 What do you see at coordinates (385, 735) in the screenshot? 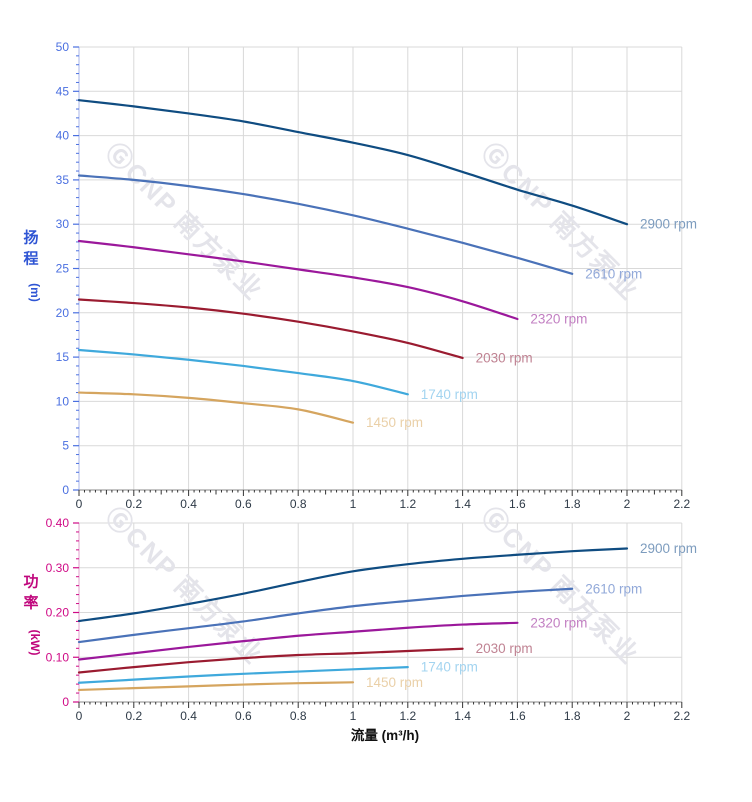
I see `x-axis-title: 流量 (m³/h)` at bounding box center [385, 735].